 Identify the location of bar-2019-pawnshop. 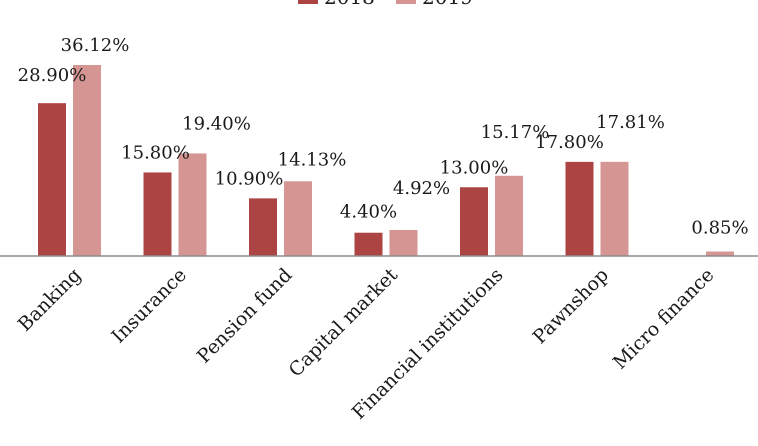
(614, 208).